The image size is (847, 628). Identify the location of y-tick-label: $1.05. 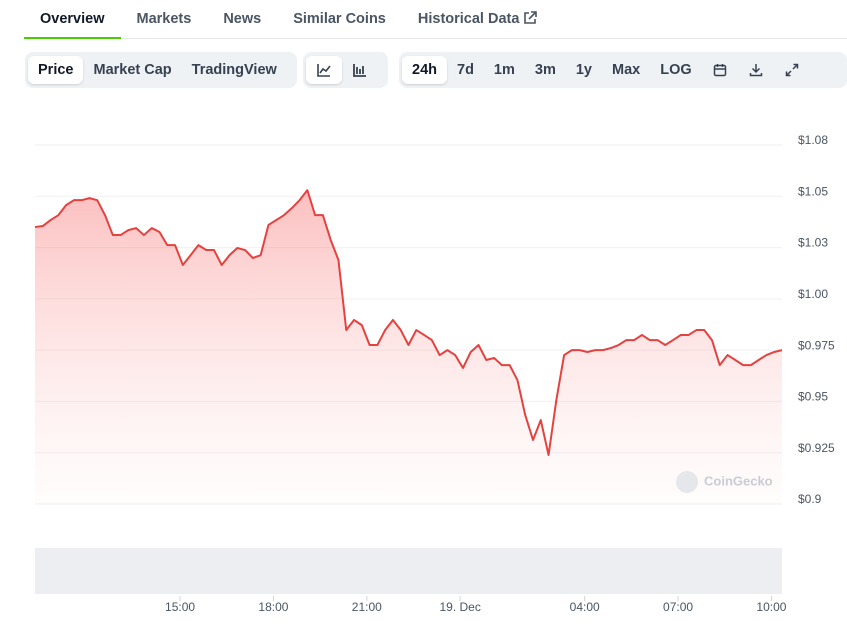
(813, 191).